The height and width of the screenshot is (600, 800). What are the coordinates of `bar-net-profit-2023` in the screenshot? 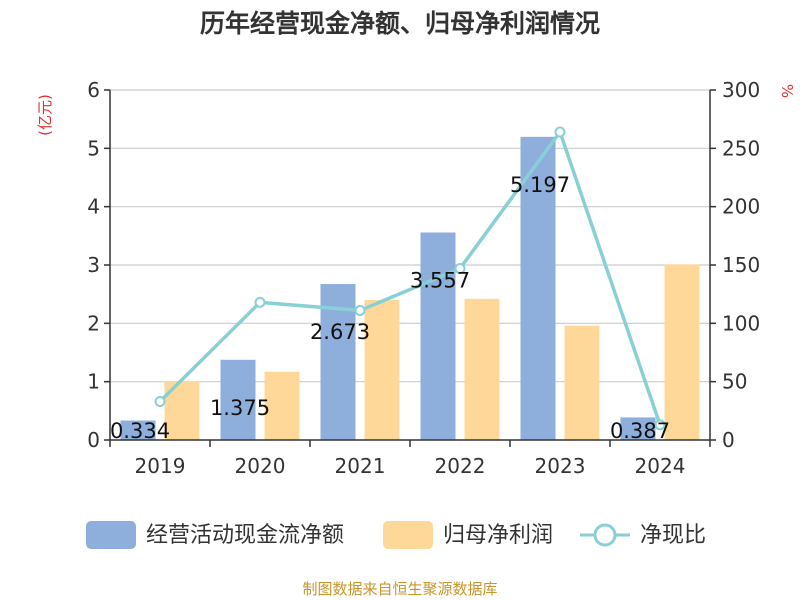 It's located at (582, 382).